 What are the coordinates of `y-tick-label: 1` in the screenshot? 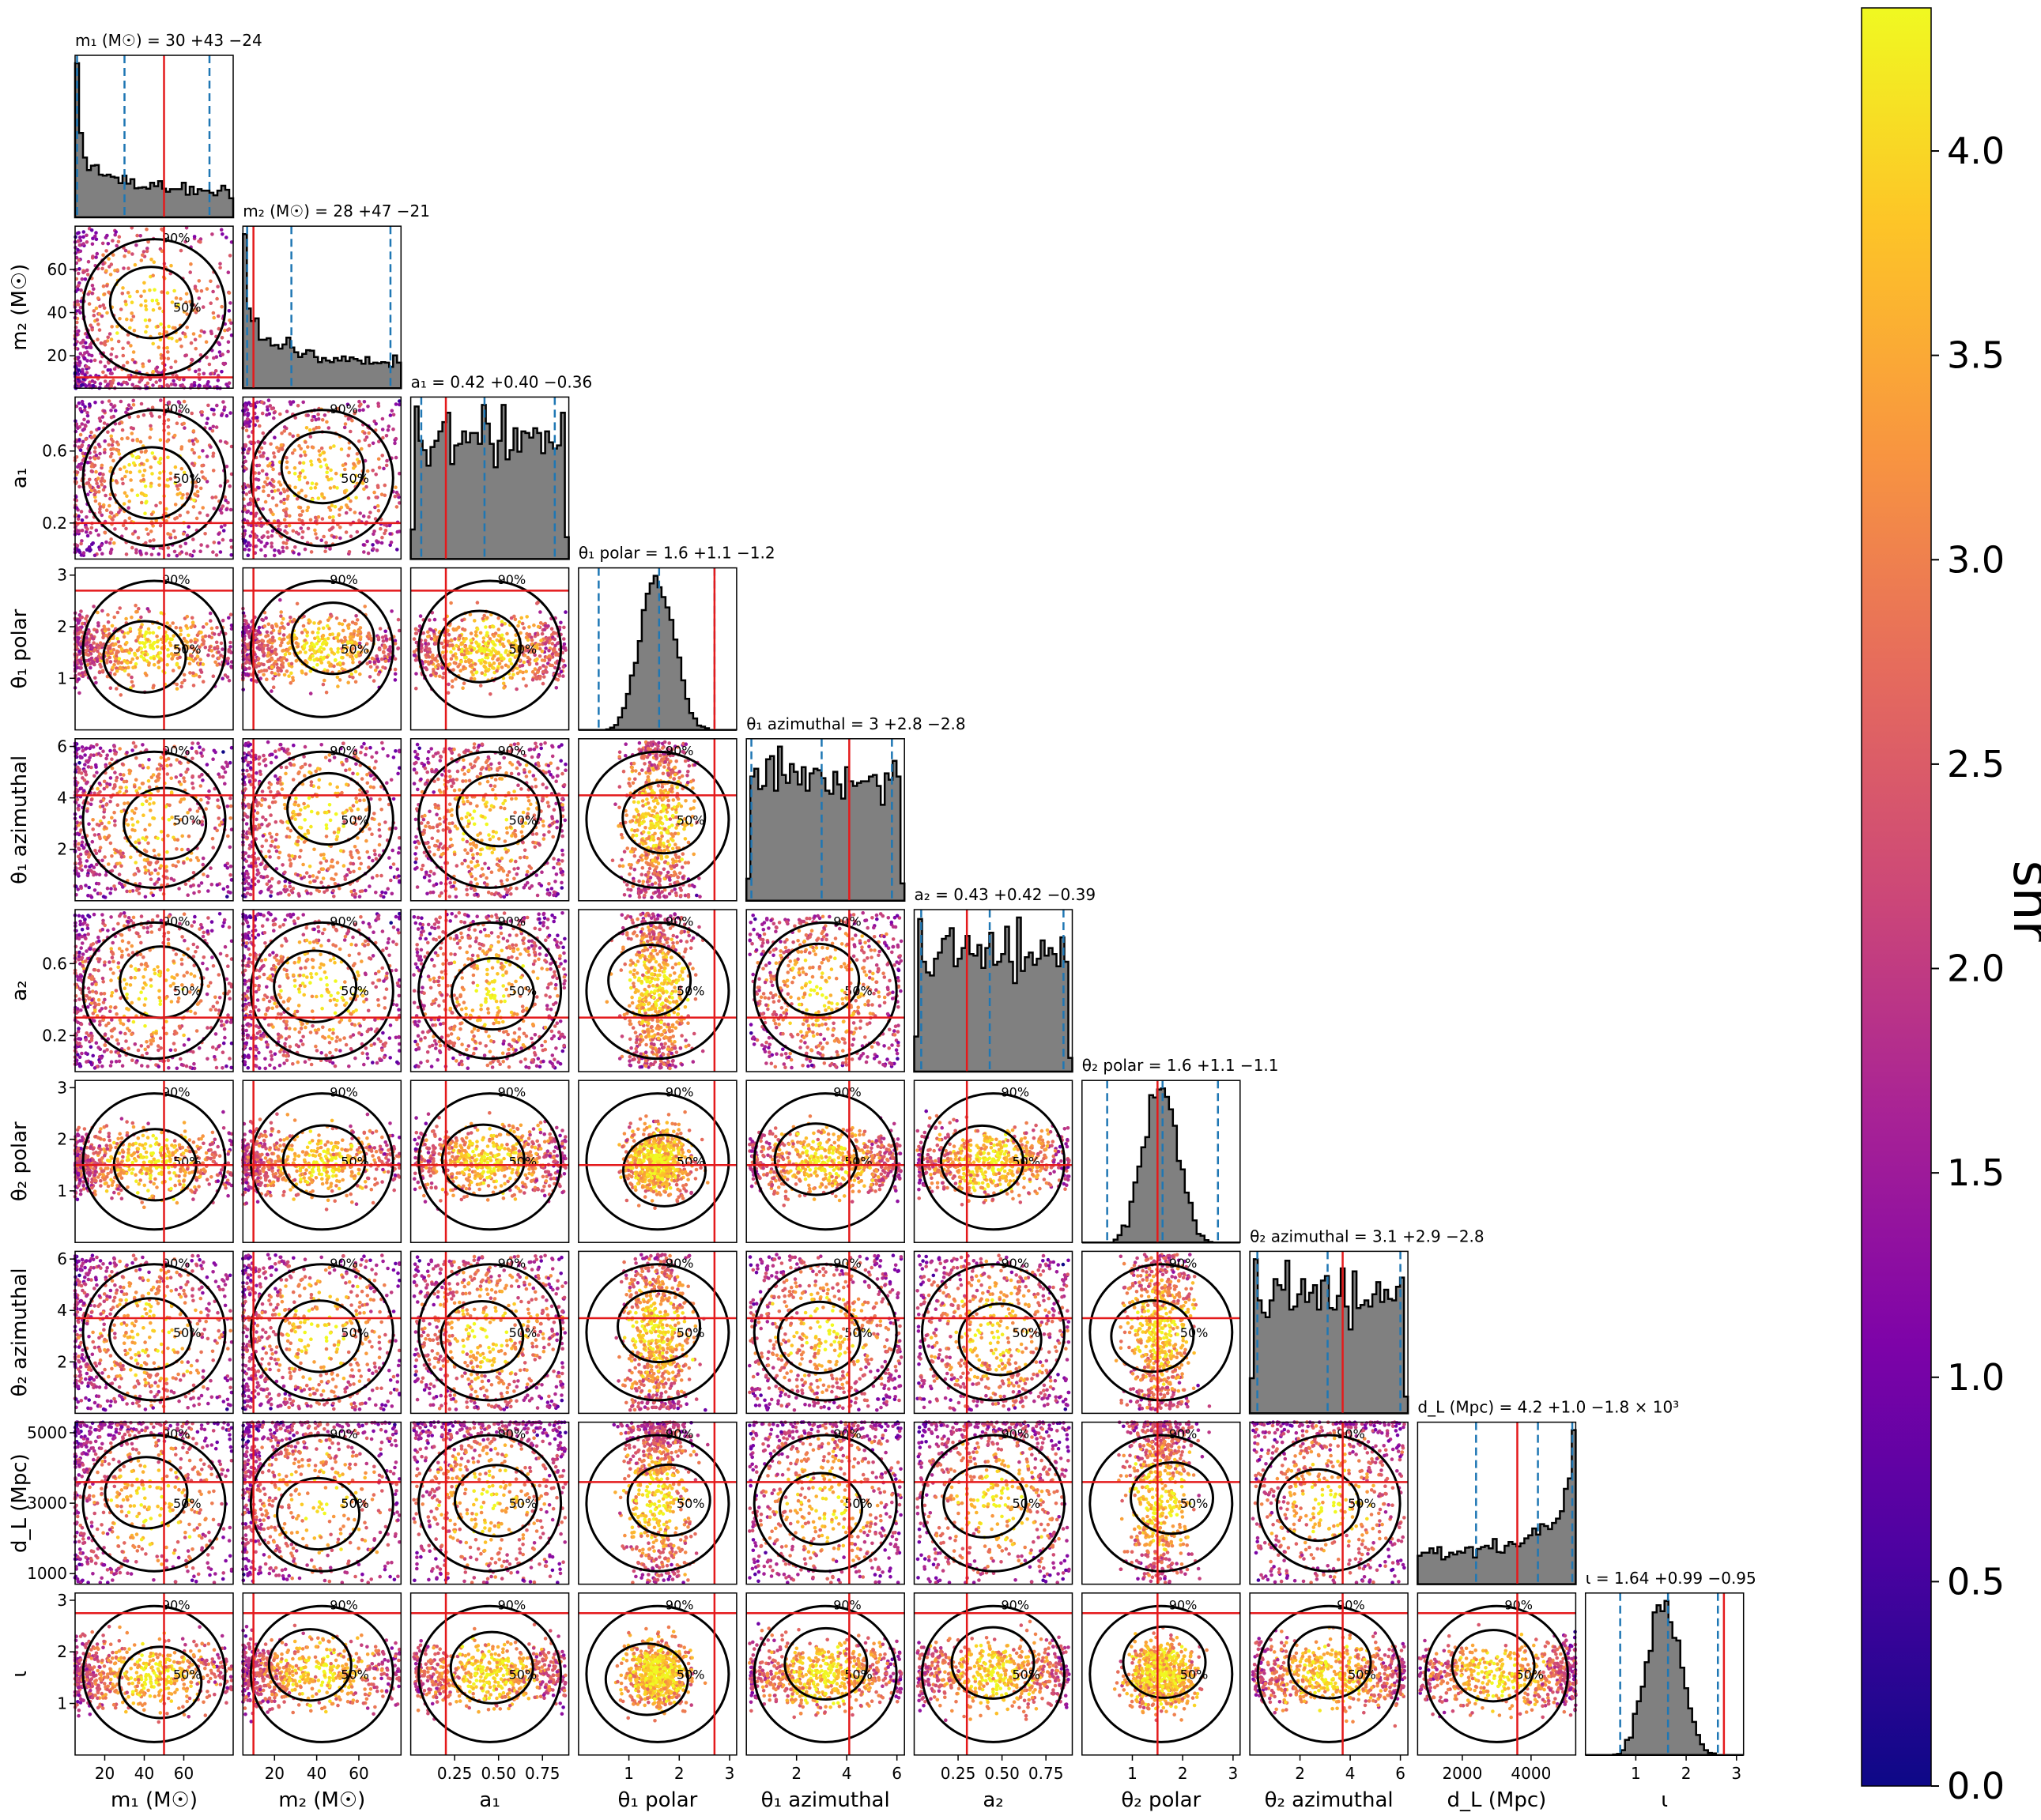 It's located at (62, 1703).